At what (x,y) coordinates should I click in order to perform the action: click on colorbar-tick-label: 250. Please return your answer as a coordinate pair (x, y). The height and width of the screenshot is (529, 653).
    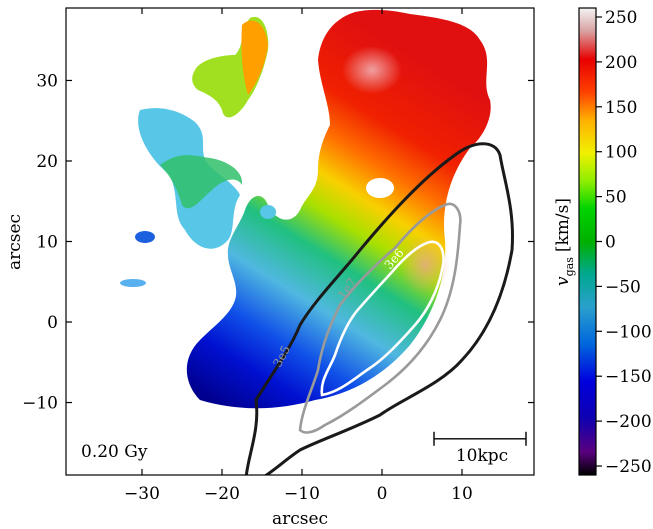
    Looking at the image, I should click on (621, 18).